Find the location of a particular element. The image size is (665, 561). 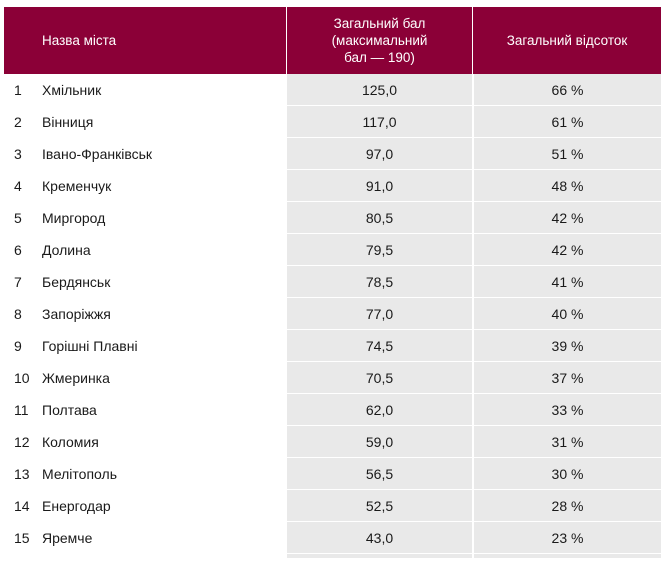

total-percent: 41 % is located at coordinates (567, 281).